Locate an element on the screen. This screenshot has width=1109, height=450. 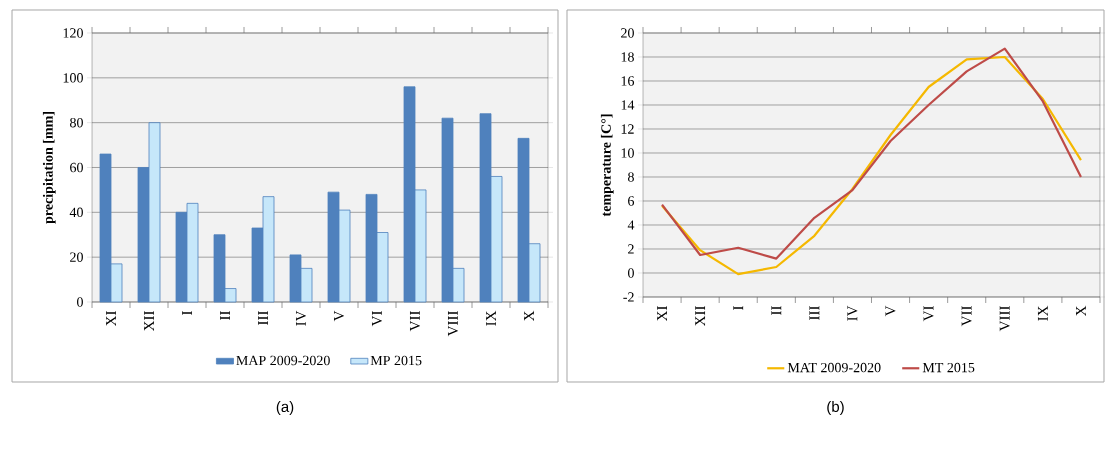
text: (a) is located at coordinates (285, 408).